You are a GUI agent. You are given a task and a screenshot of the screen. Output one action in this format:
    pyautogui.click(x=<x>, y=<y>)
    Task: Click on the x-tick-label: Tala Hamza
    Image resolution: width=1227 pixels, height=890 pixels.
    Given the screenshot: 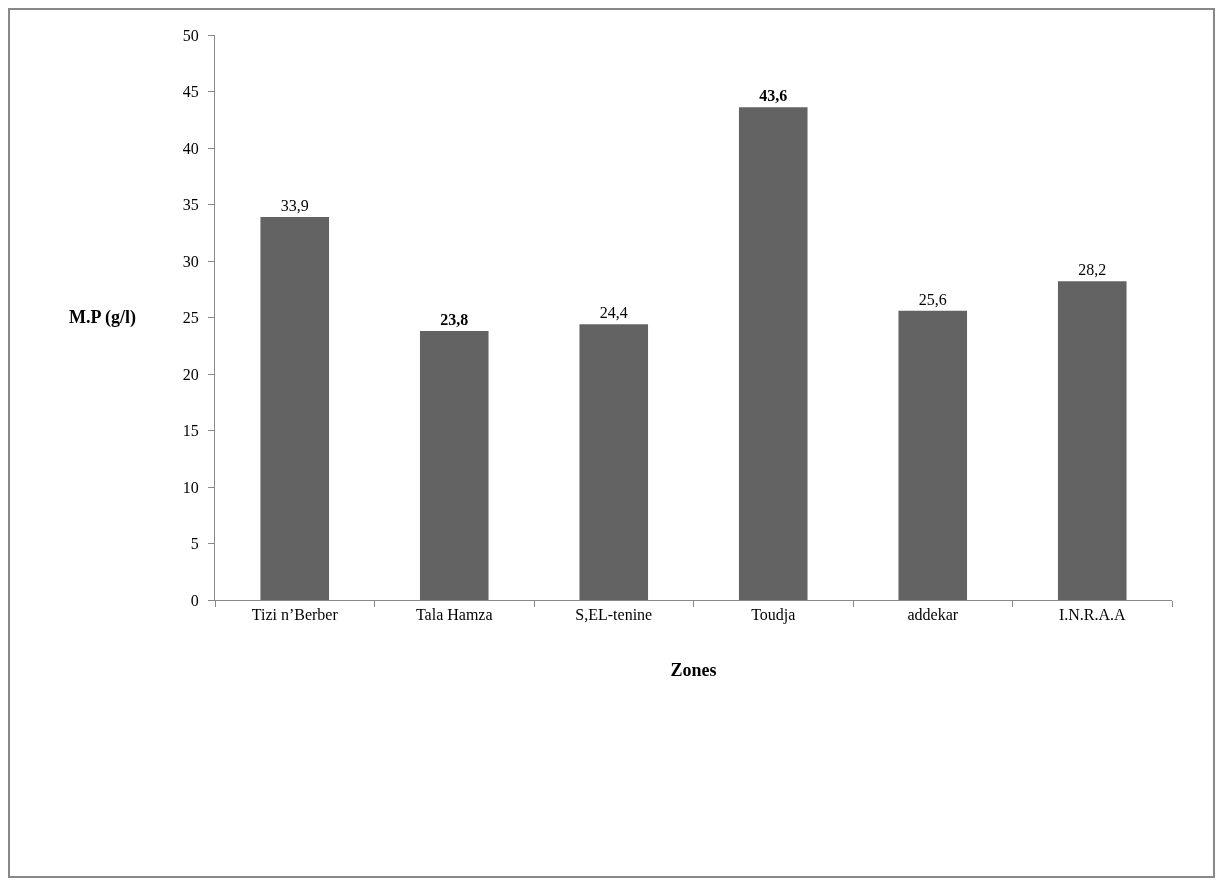 What is the action you would take?
    pyautogui.click(x=454, y=615)
    